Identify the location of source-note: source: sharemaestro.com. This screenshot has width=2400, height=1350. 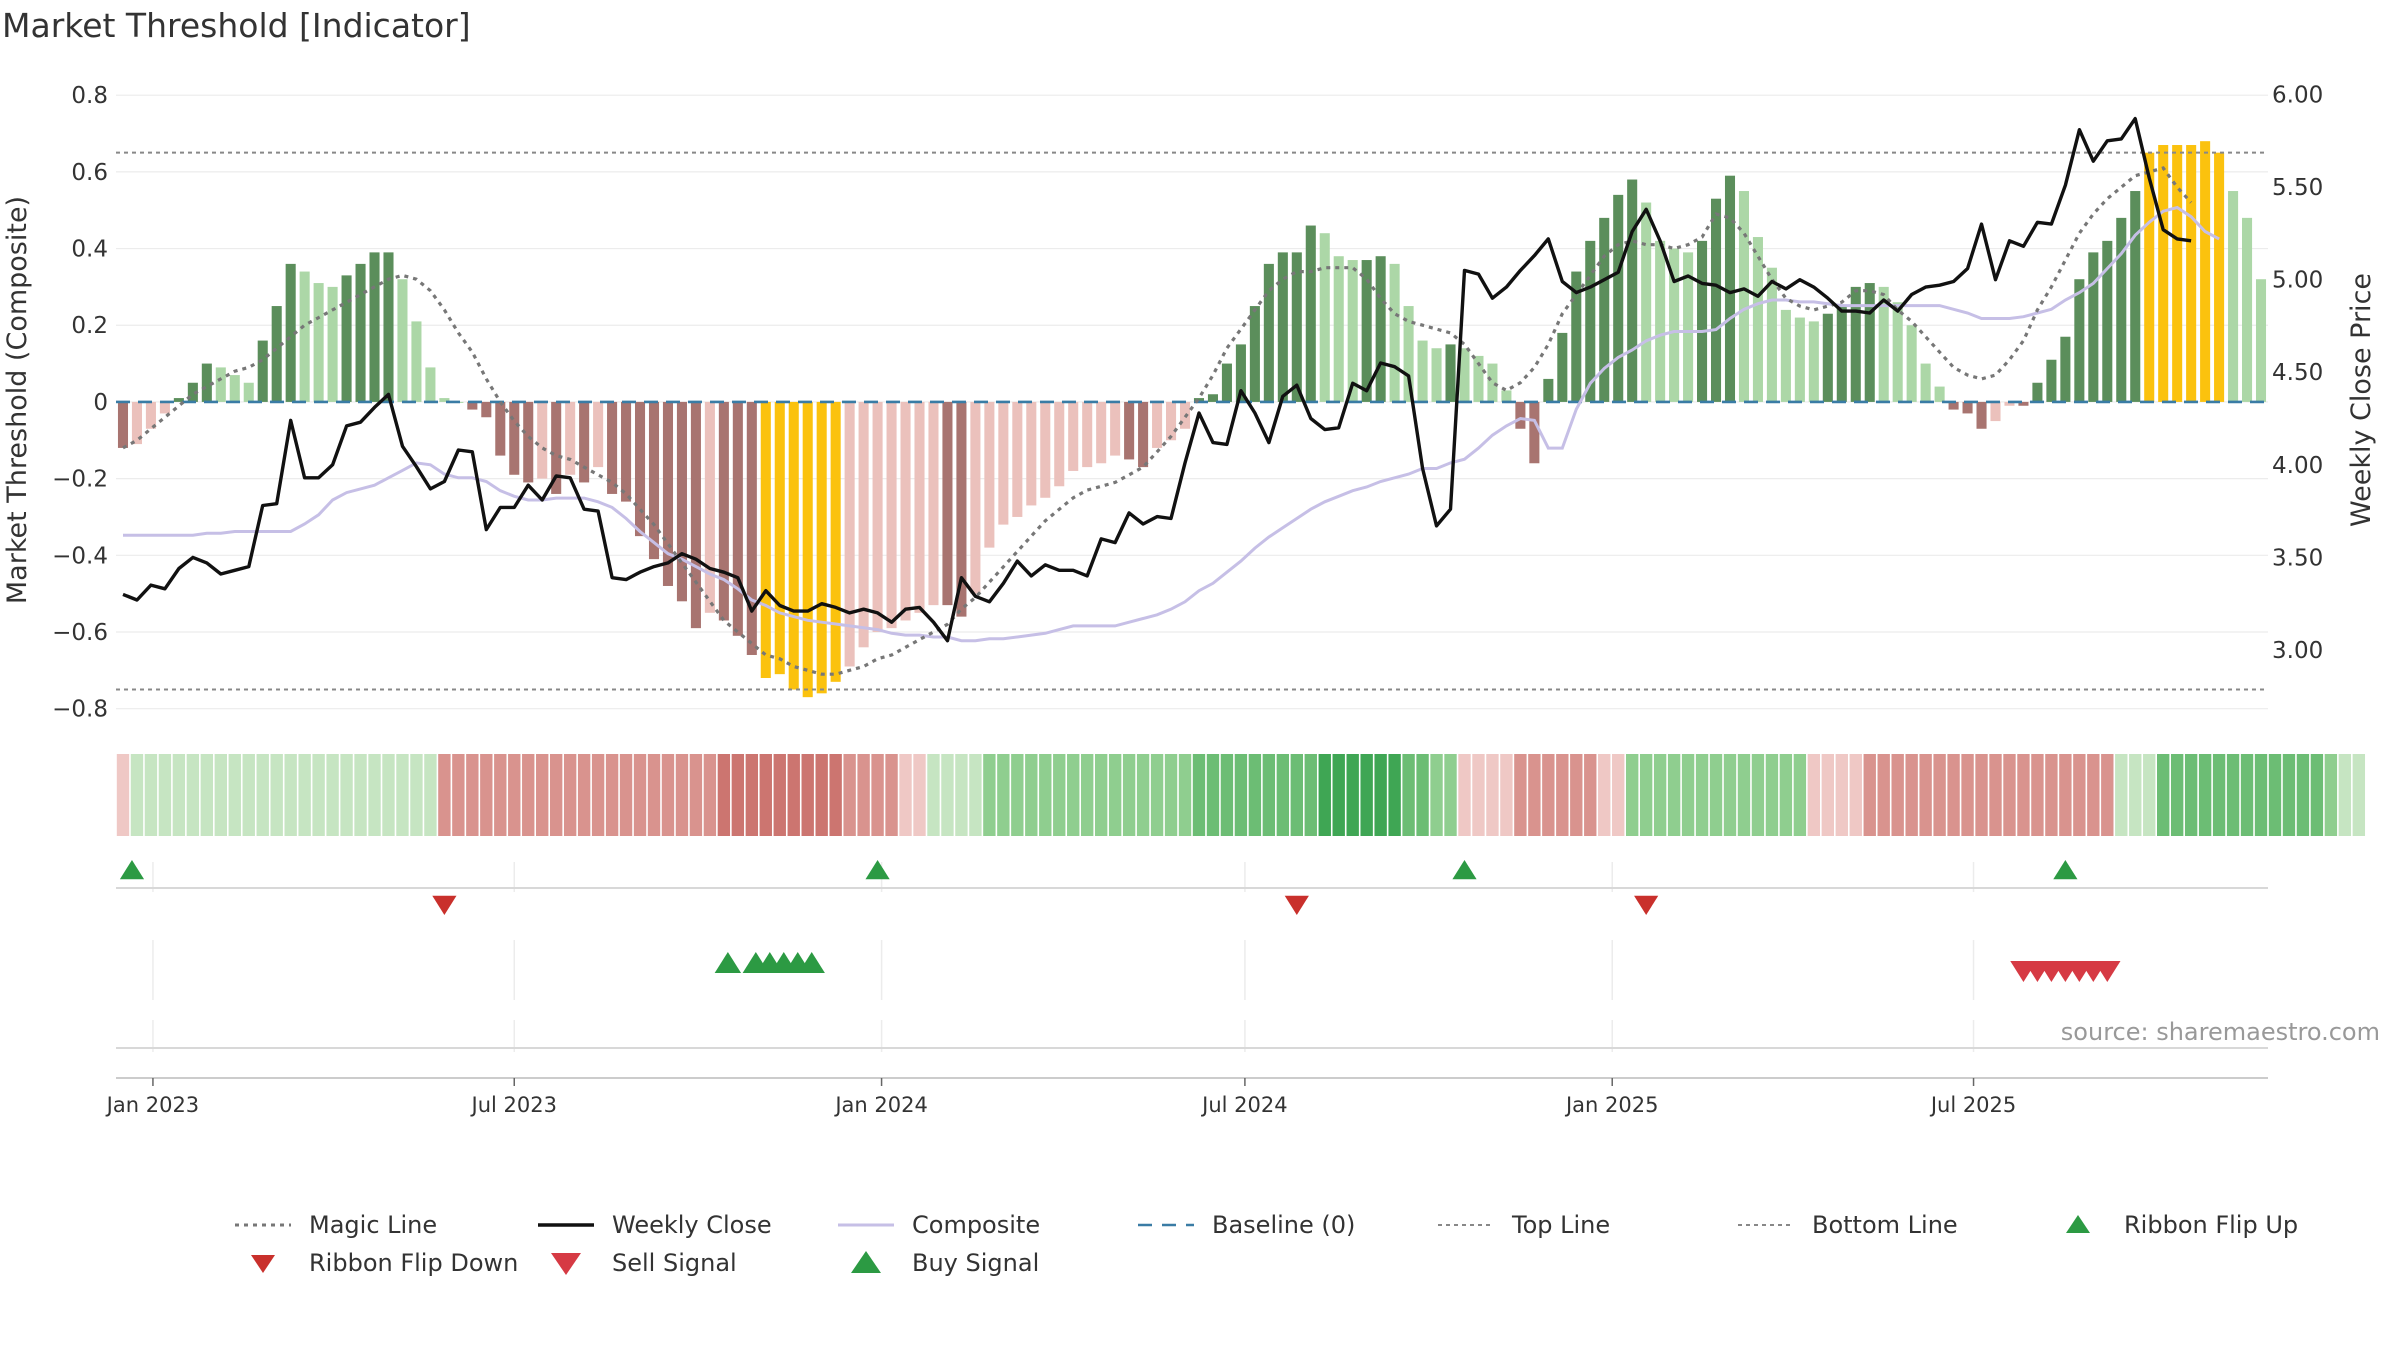
(2220, 1032).